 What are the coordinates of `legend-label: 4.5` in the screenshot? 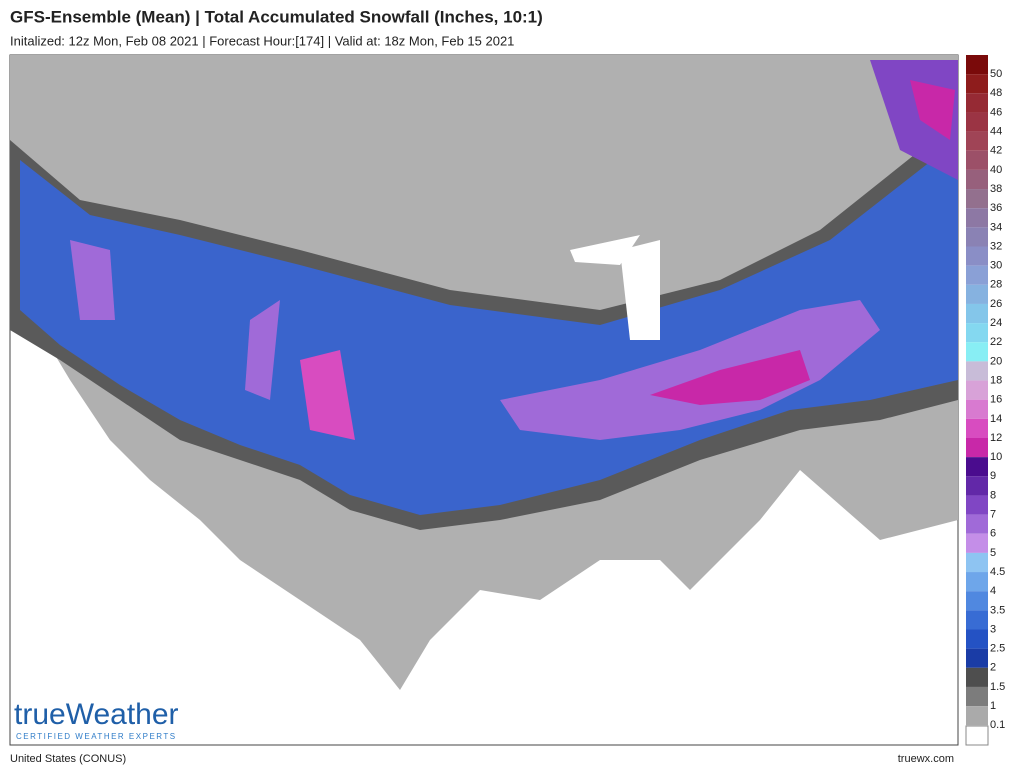 It's located at (997, 572).